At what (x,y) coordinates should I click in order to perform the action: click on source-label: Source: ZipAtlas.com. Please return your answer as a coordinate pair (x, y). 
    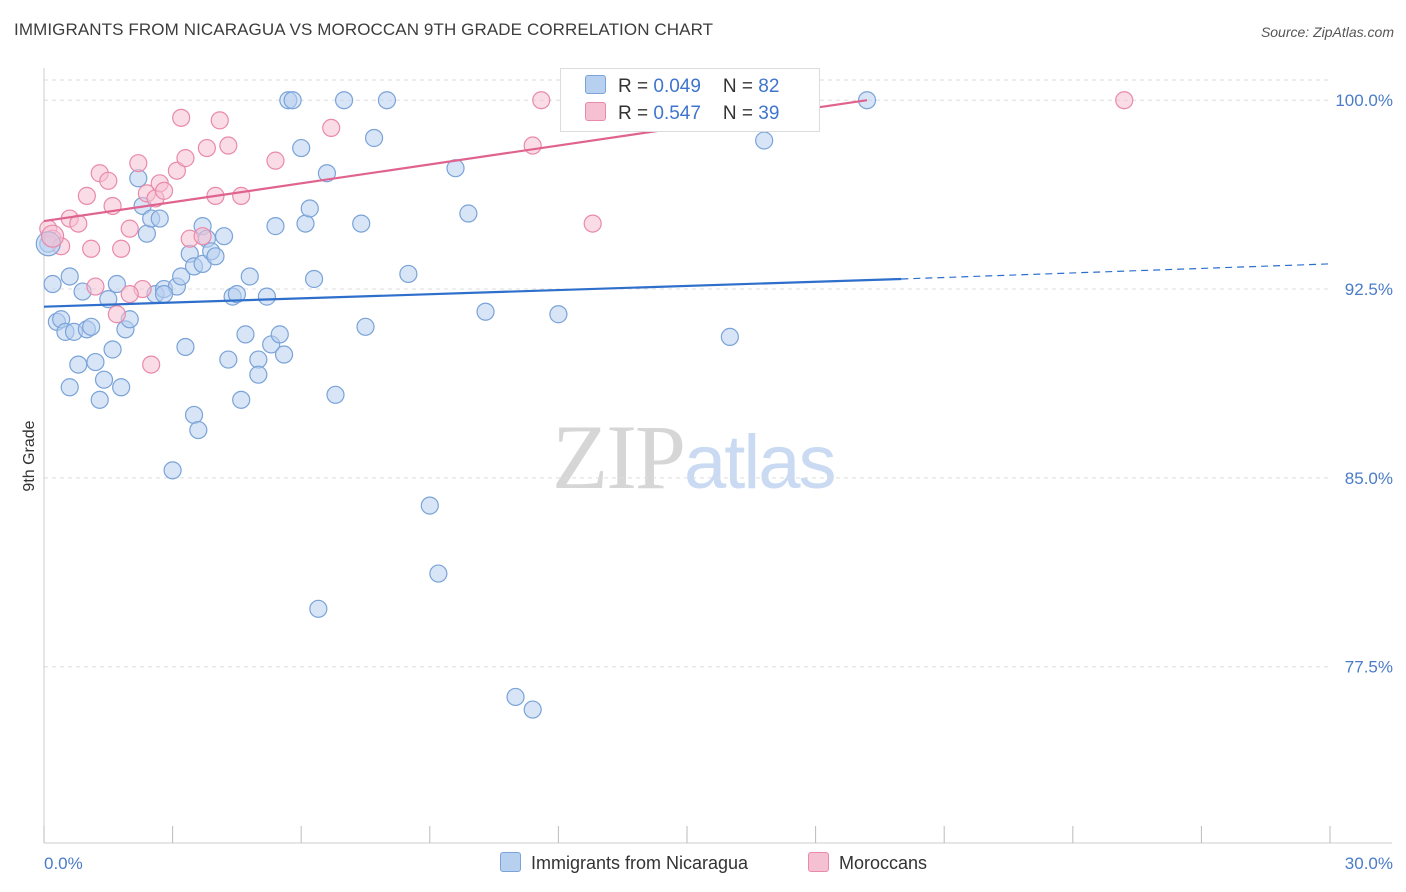
    Looking at the image, I should click on (1327, 32).